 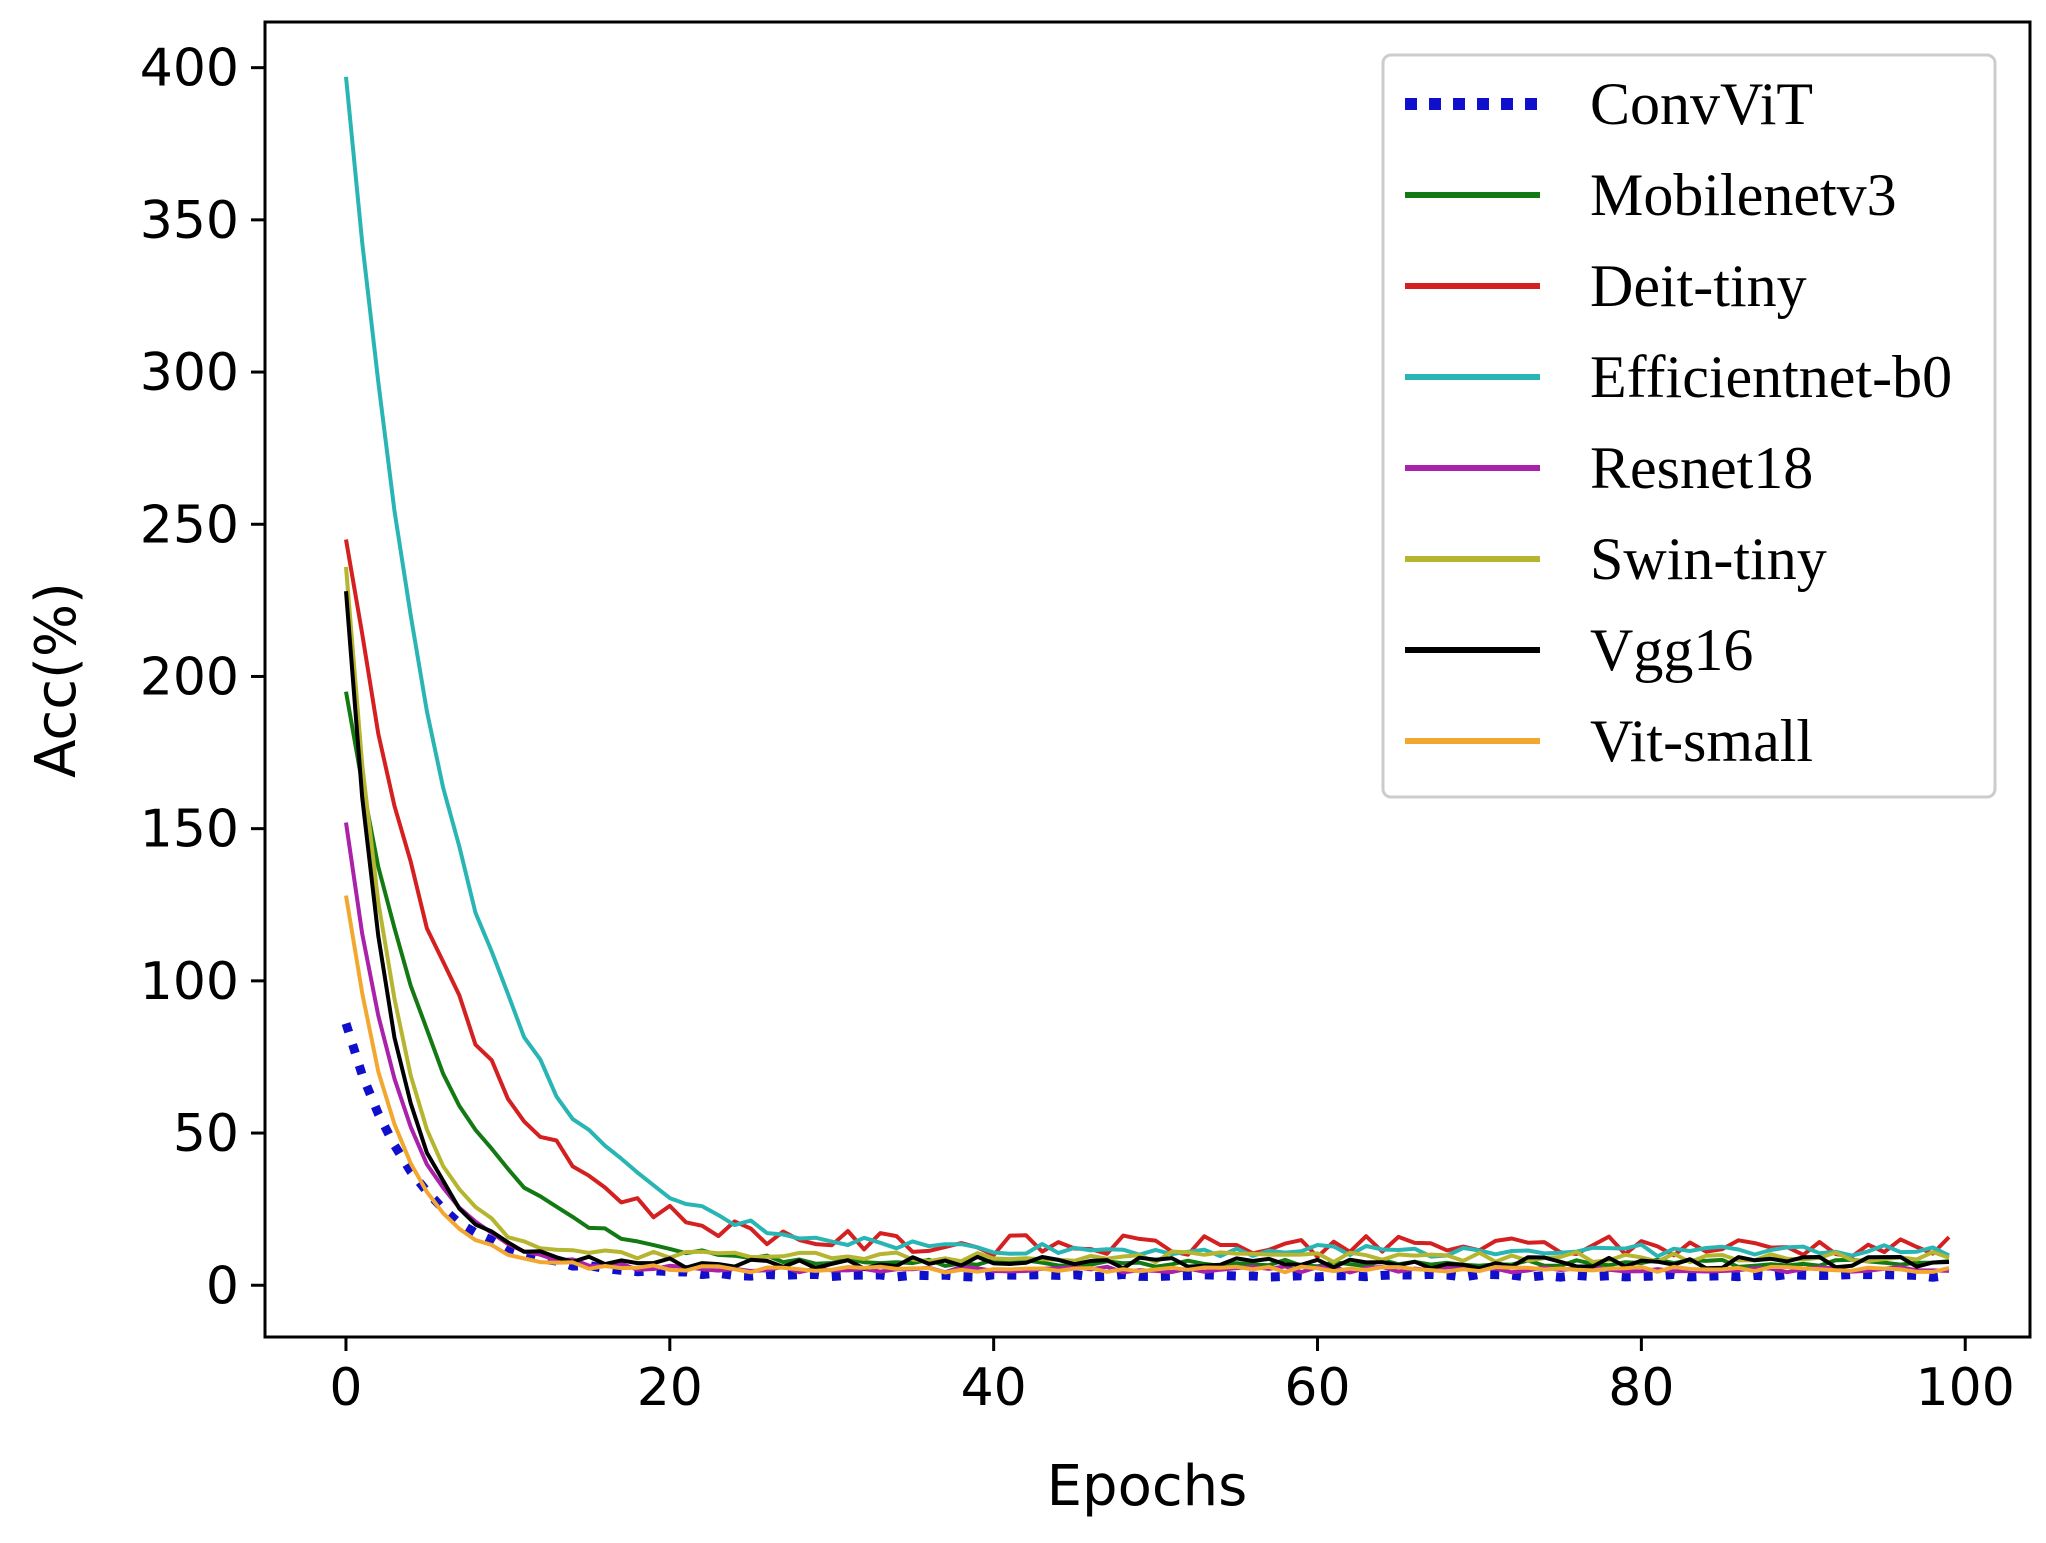 I want to click on legend-label: Deit-tiny, so click(x=1698, y=286).